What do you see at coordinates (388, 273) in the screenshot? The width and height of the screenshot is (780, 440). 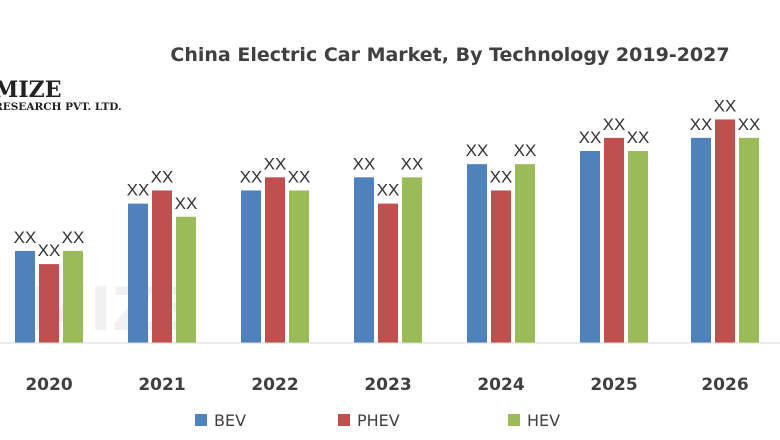 I see `bar-phev-2023` at bounding box center [388, 273].